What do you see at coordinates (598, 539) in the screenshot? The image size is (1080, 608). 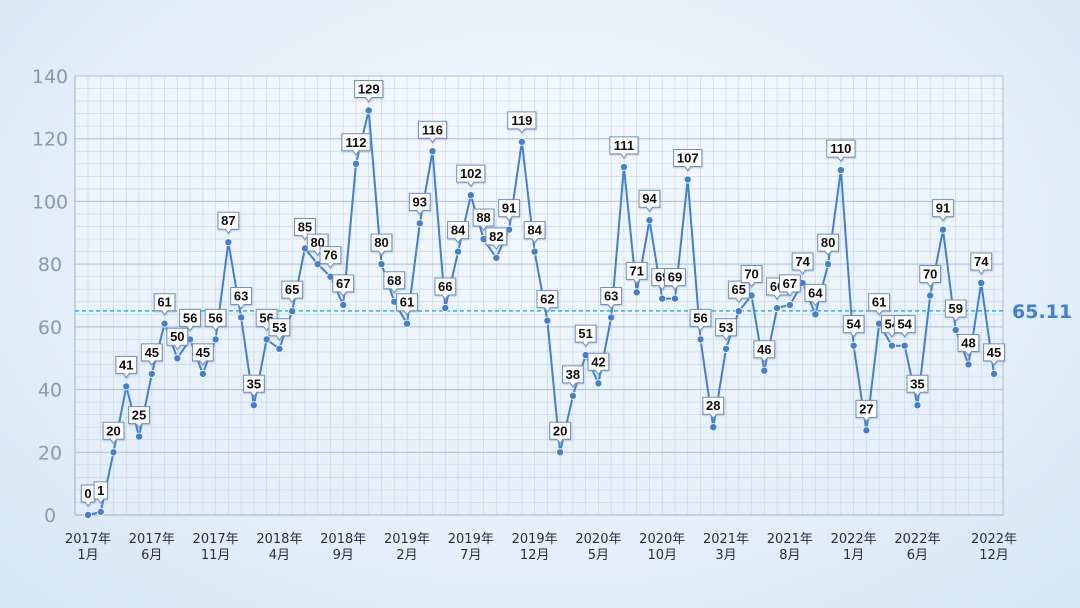 I see `x-tick-year: 2020年` at bounding box center [598, 539].